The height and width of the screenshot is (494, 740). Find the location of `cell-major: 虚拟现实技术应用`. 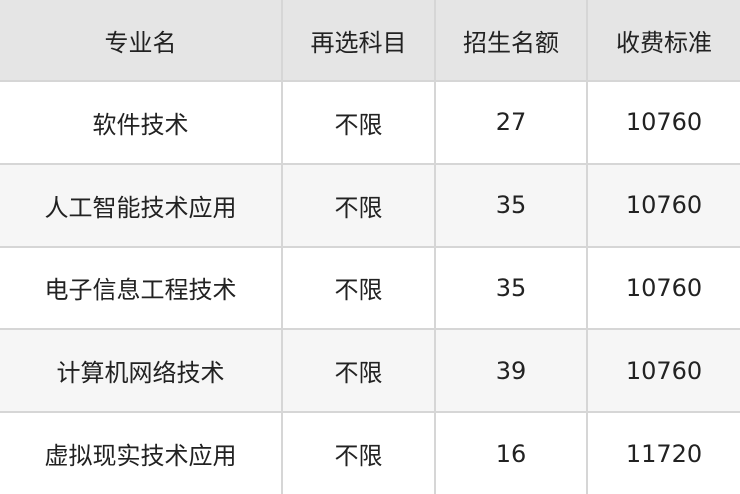

cell-major: 虚拟现实技术应用 is located at coordinates (141, 452).